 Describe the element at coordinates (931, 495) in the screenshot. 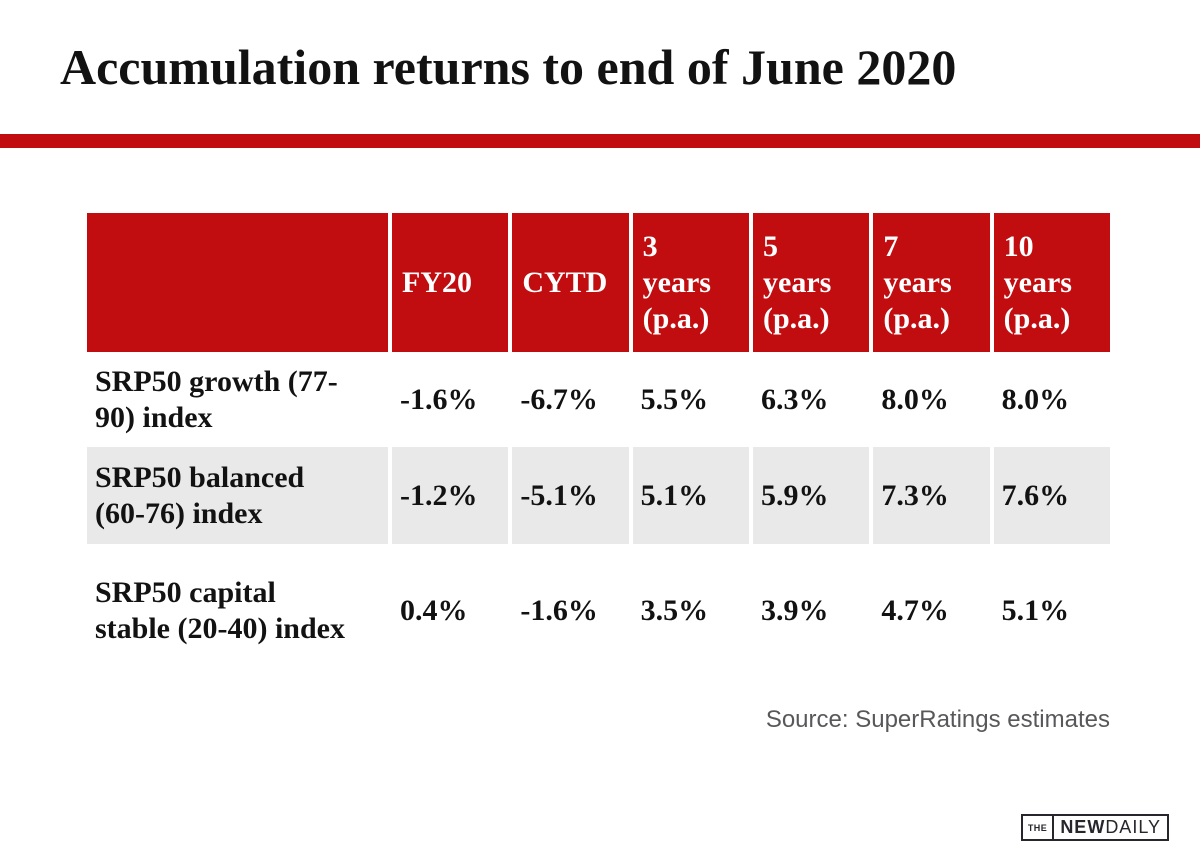

I see `value-balanced-7y: 7.3%` at that location.